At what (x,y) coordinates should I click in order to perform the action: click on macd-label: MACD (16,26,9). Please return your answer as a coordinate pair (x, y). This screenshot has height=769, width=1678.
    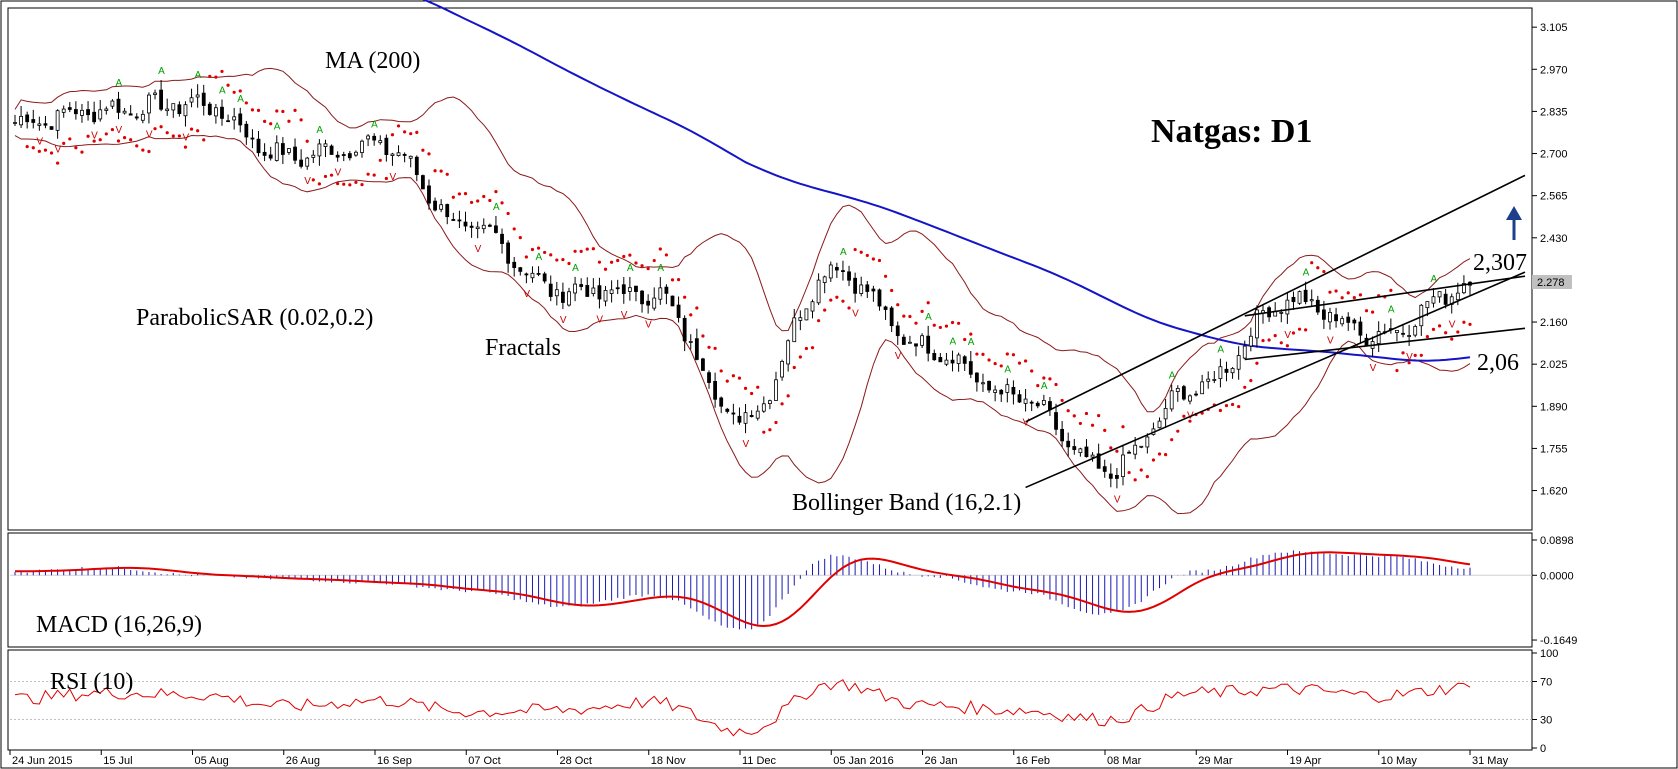
    Looking at the image, I should click on (119, 625).